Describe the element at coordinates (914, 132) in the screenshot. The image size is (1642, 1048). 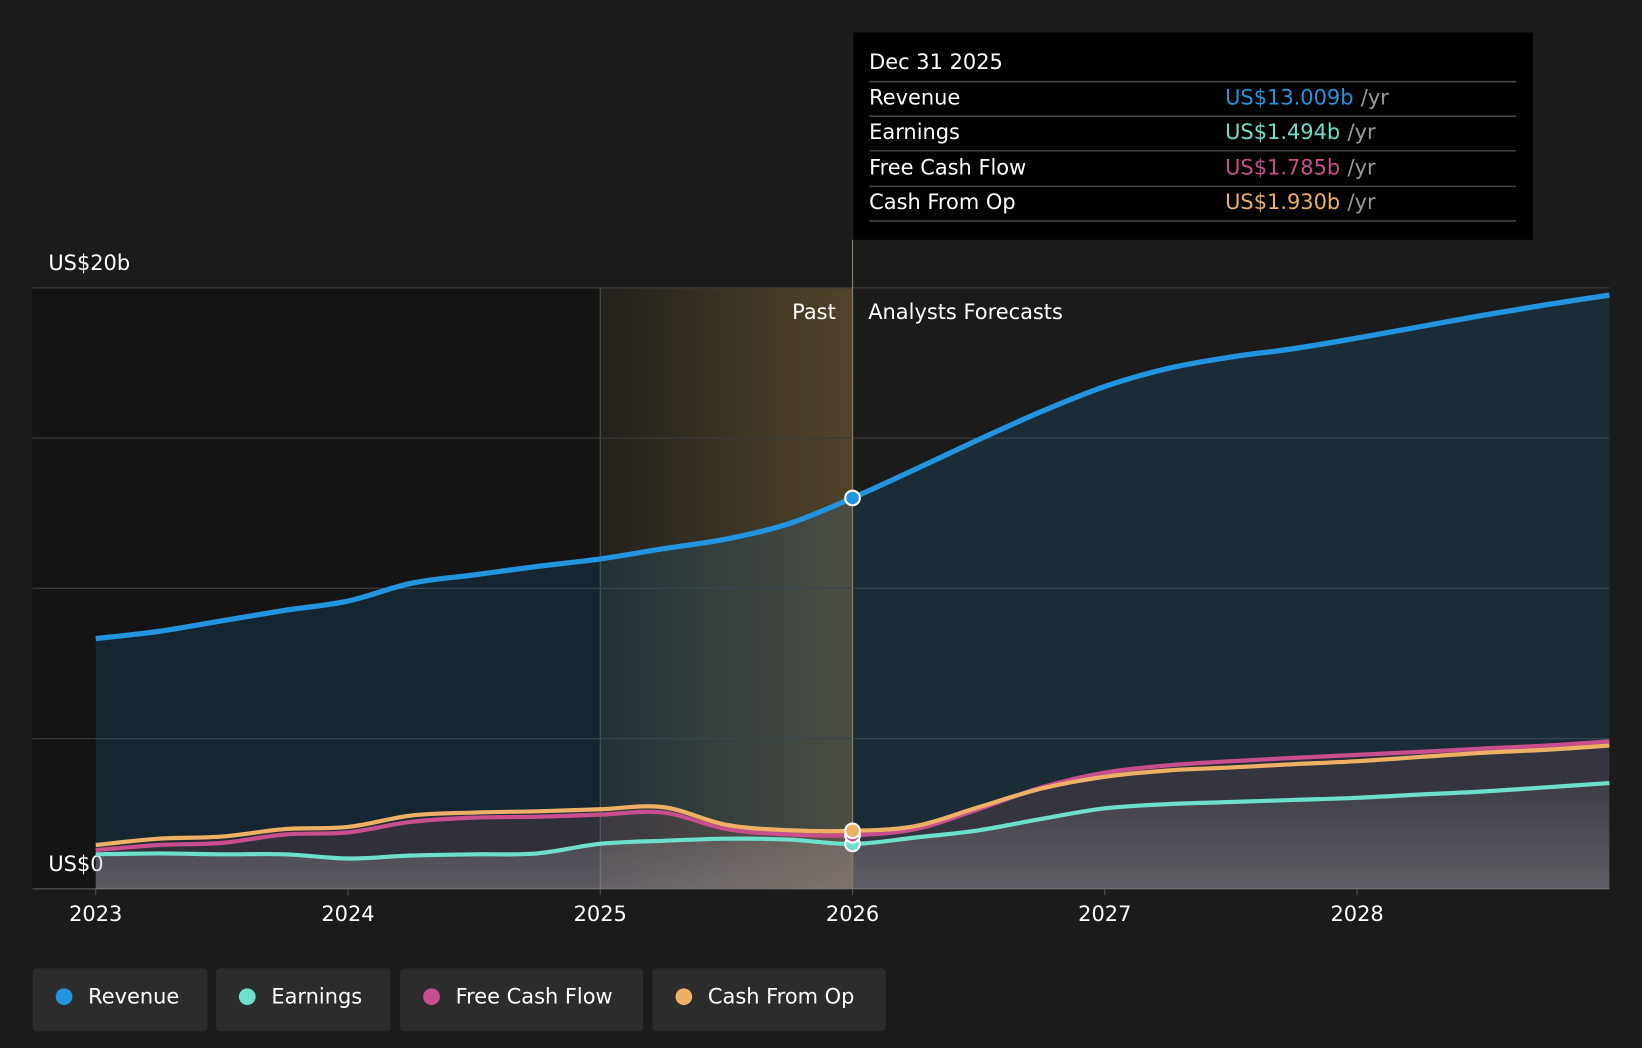
I see `tooltip-row-name: Earnings` at that location.